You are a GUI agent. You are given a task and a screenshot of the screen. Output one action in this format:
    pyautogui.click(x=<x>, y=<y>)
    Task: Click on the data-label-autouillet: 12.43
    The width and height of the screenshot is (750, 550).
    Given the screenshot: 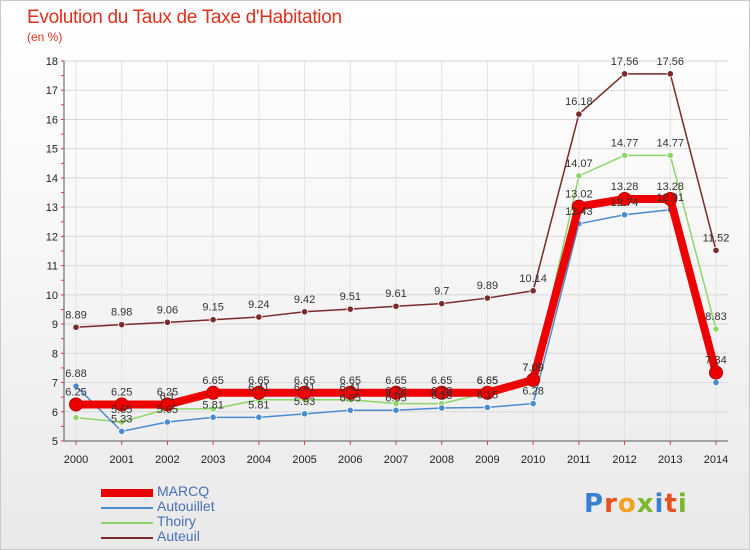 What is the action you would take?
    pyautogui.click(x=579, y=212)
    